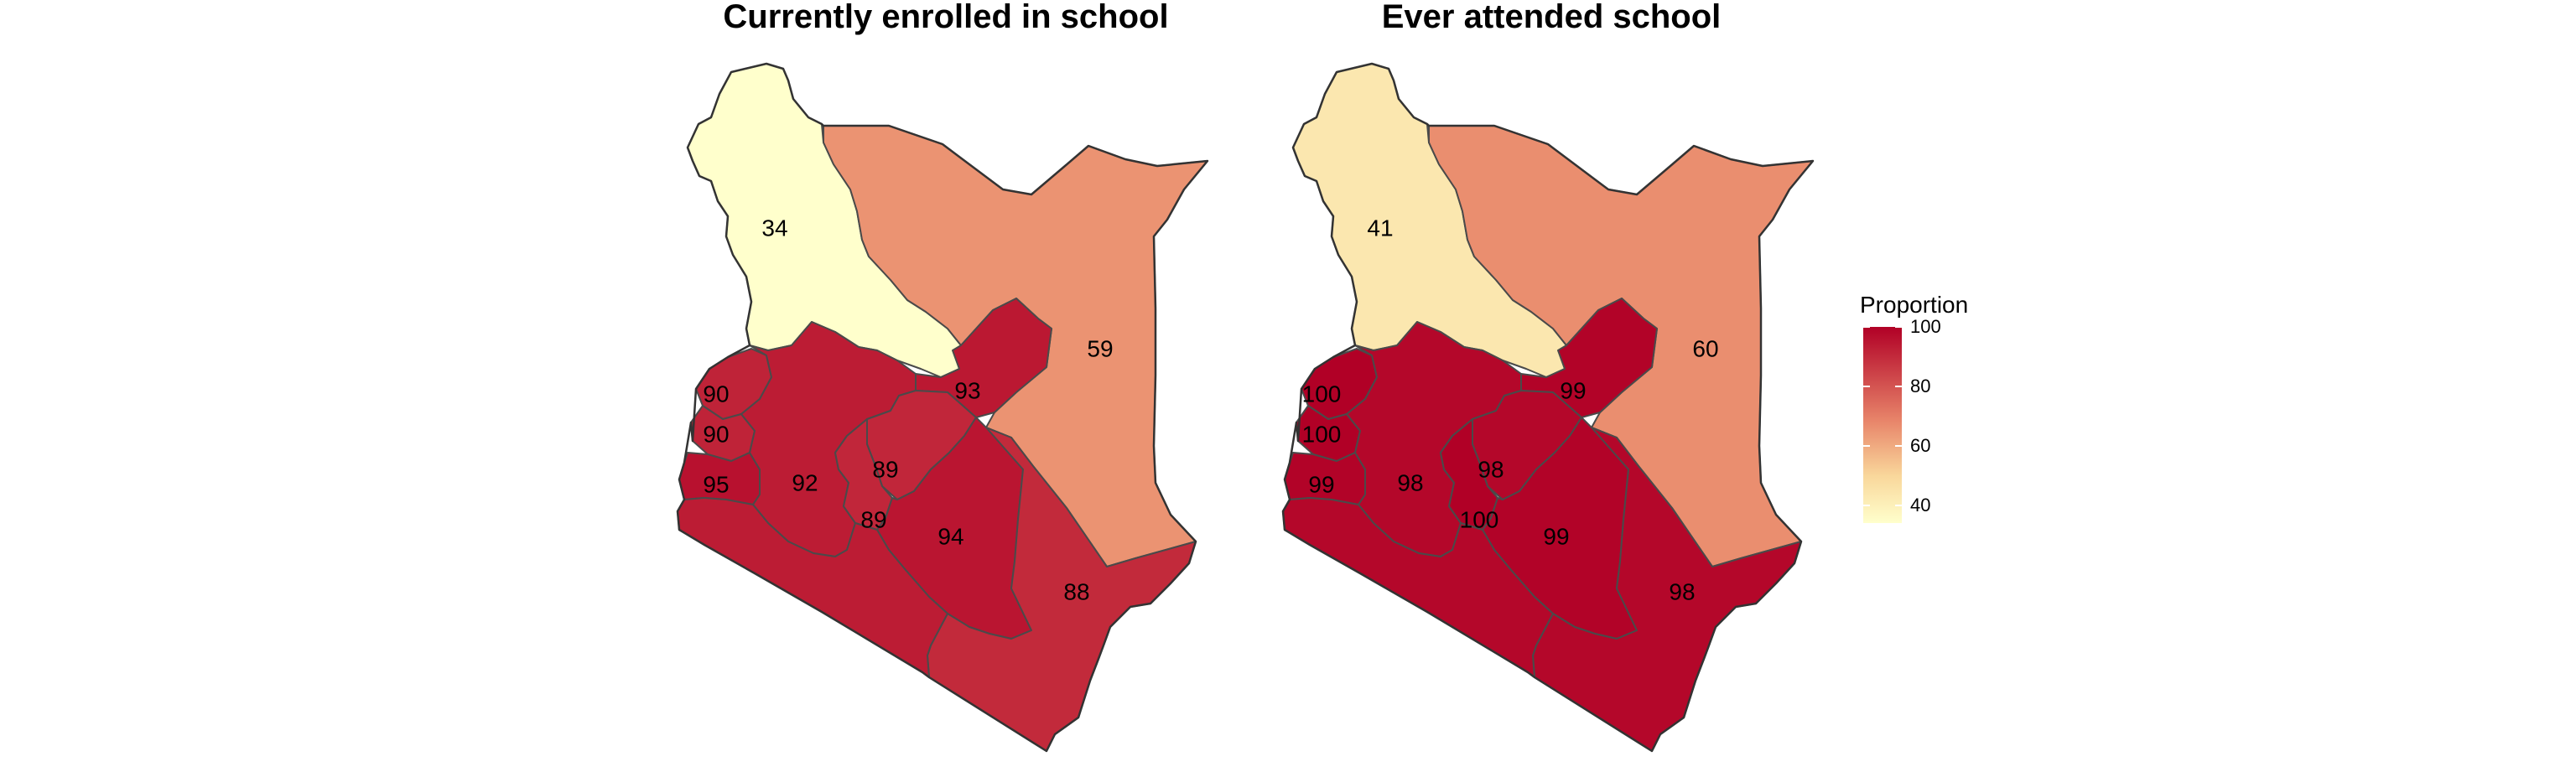 The image size is (2576, 772). I want to click on value-label-east-central: 99, so click(1573, 391).